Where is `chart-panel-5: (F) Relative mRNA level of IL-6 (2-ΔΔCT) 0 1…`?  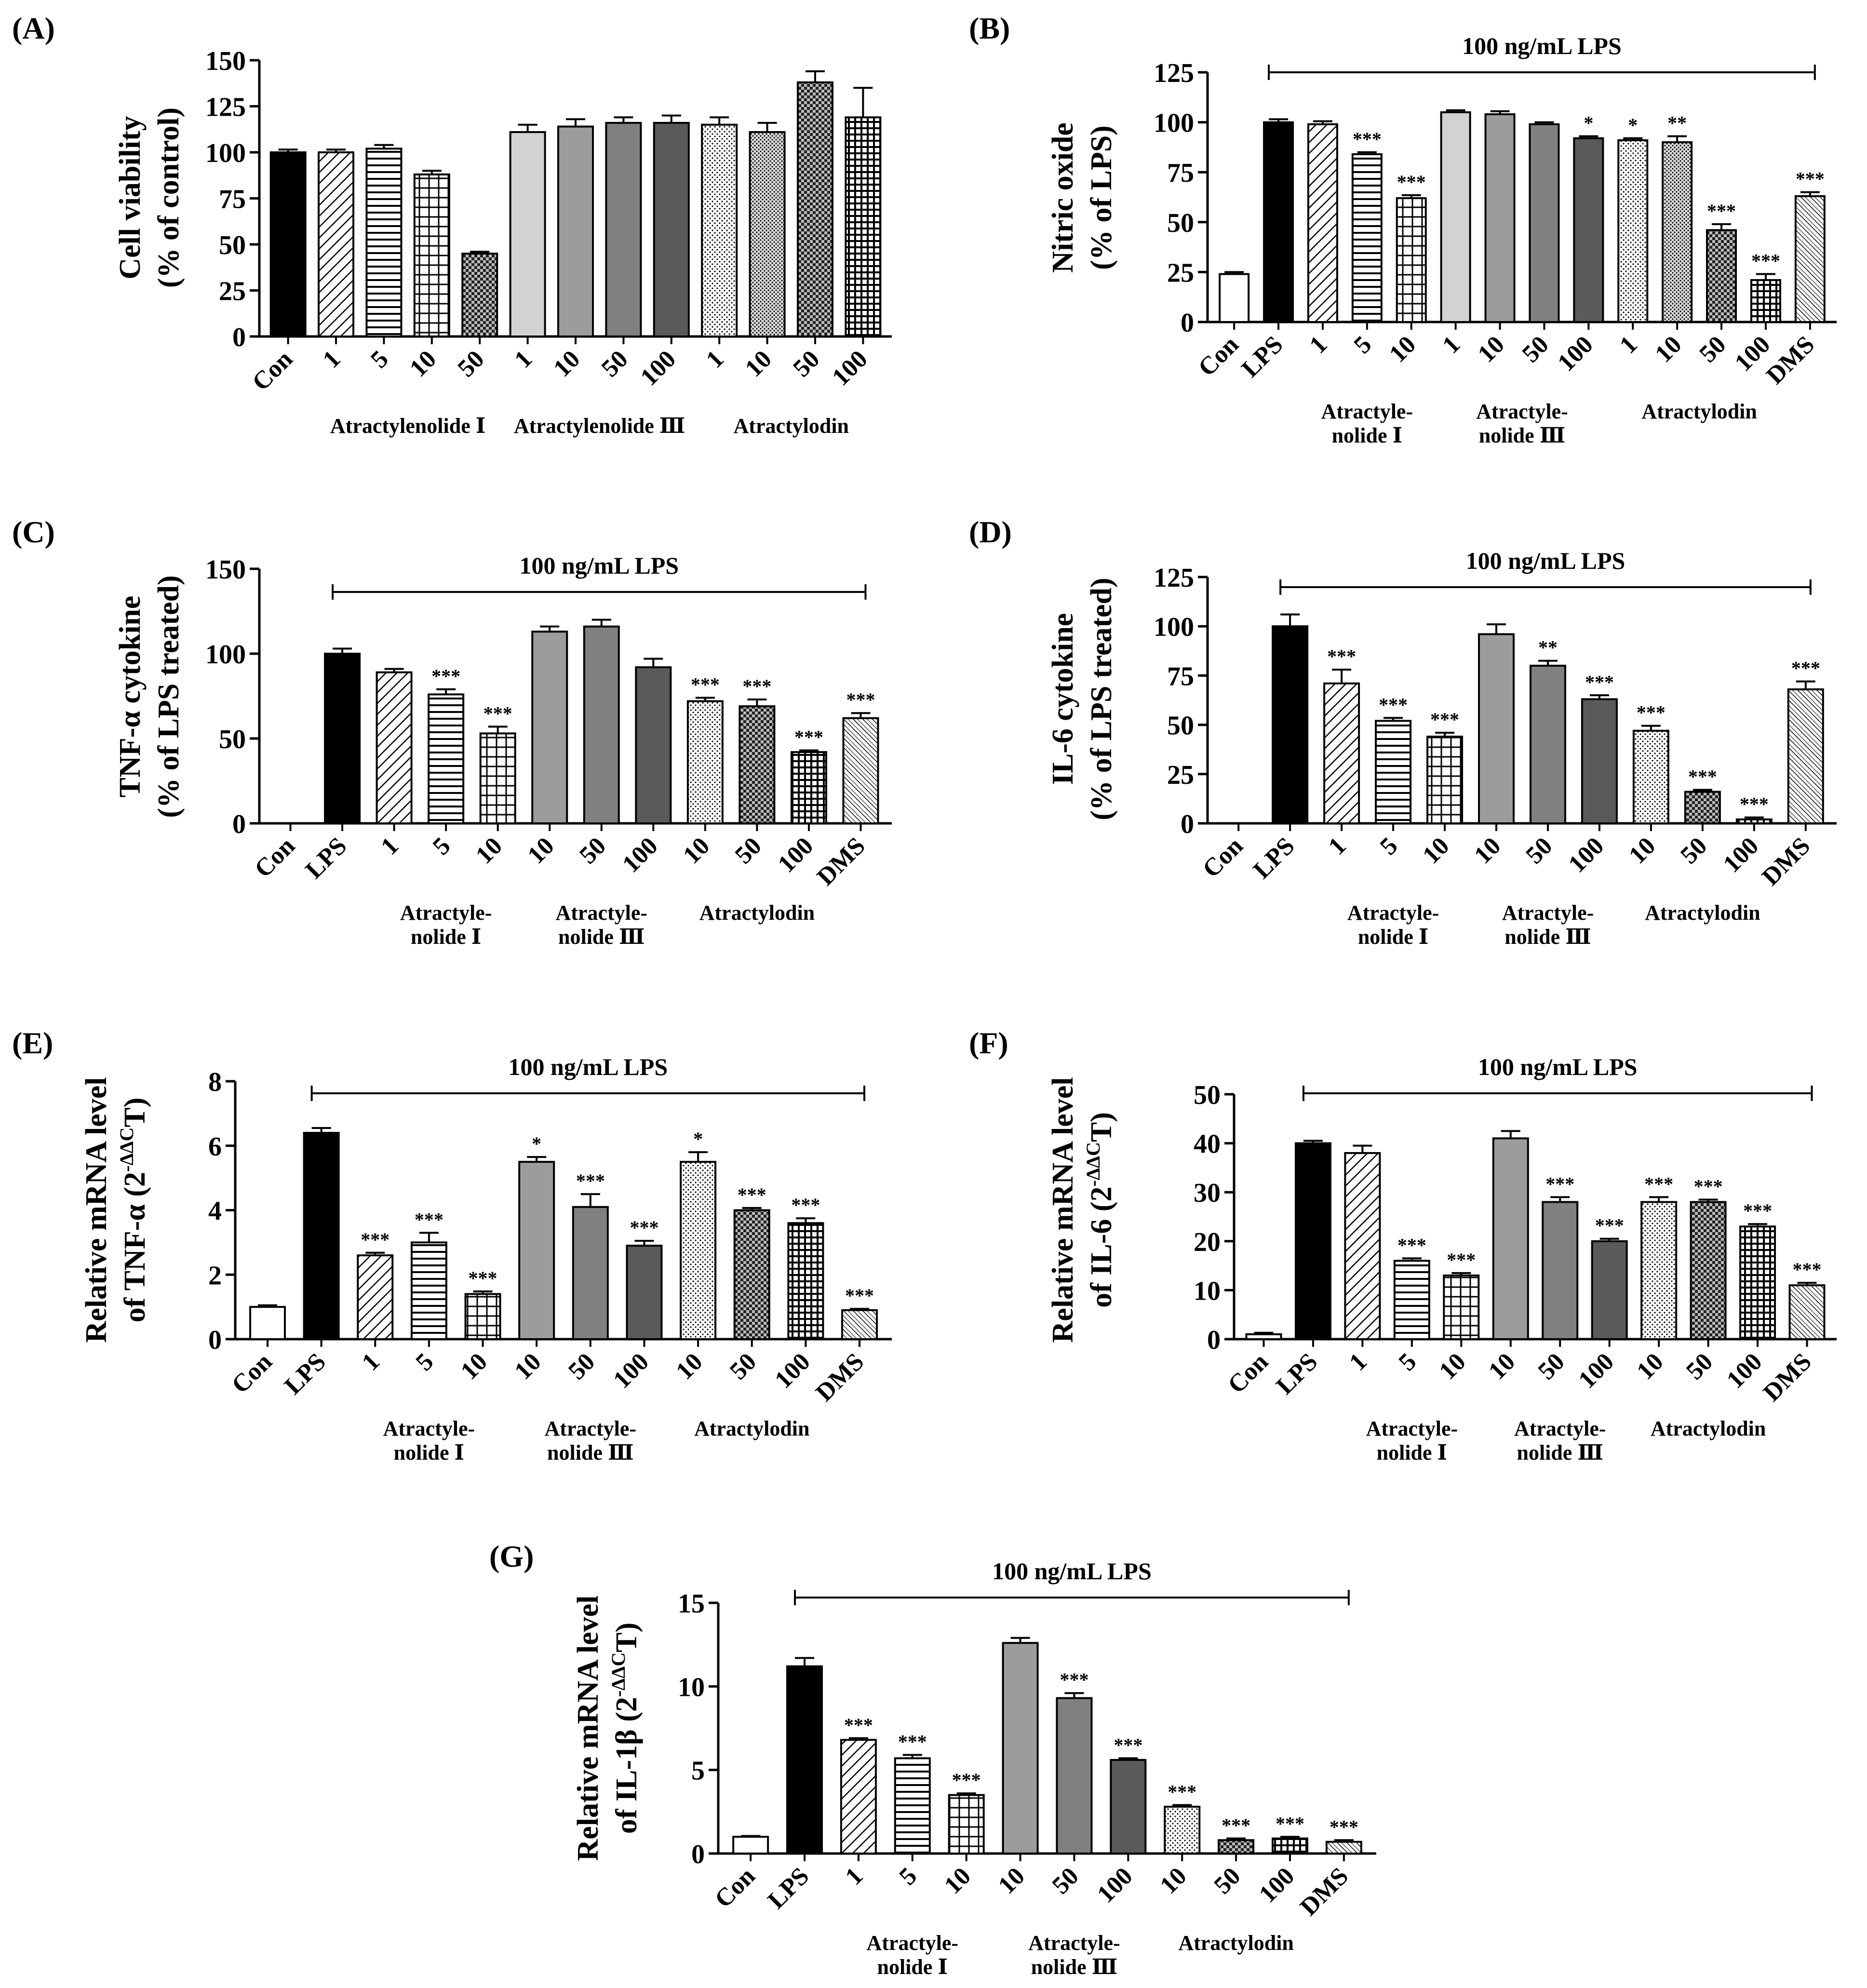
chart-panel-5: (F) Relative mRNA level of IL-6 (2-ΔΔCT) 0 1… is located at coordinates (1403, 1245).